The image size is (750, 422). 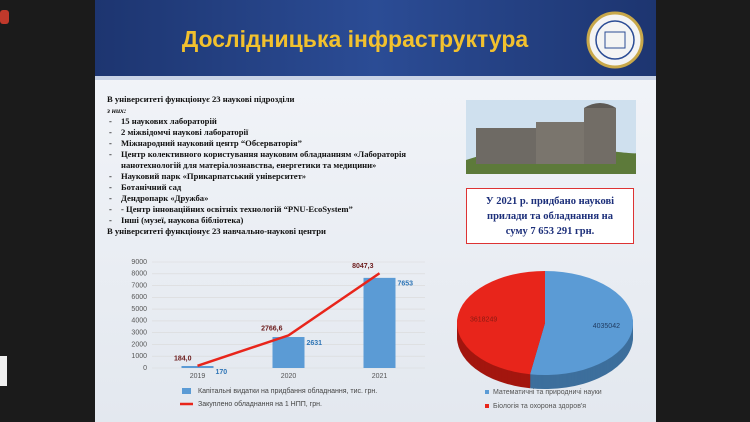 What do you see at coordinates (139, 274) in the screenshot?
I see `y-tick-label: 8000` at bounding box center [139, 274].